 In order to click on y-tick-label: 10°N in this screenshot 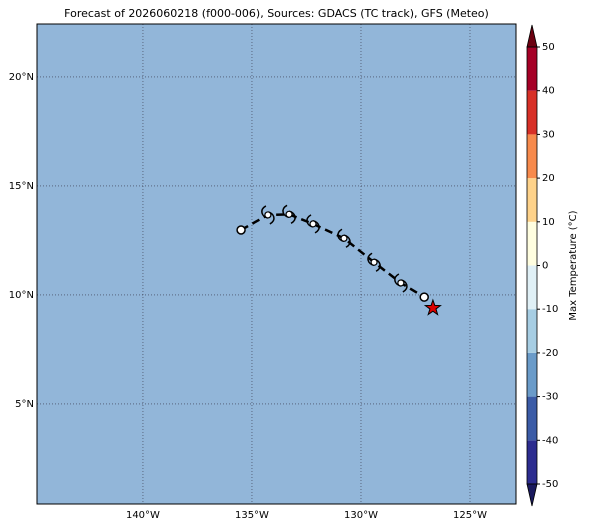, I will do `click(21, 295)`.